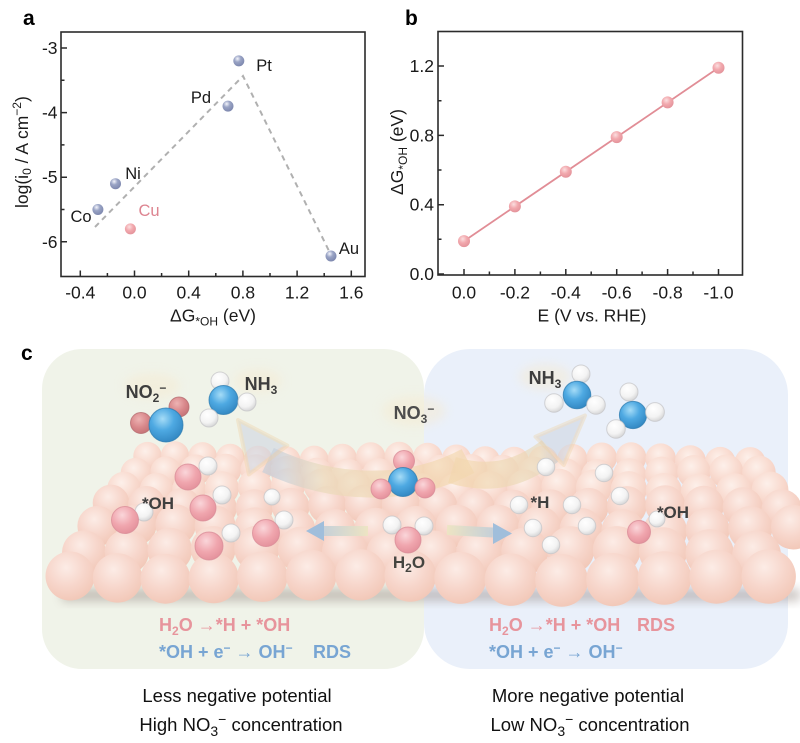  What do you see at coordinates (349, 249) in the screenshot?
I see `svg-text: Au` at bounding box center [349, 249].